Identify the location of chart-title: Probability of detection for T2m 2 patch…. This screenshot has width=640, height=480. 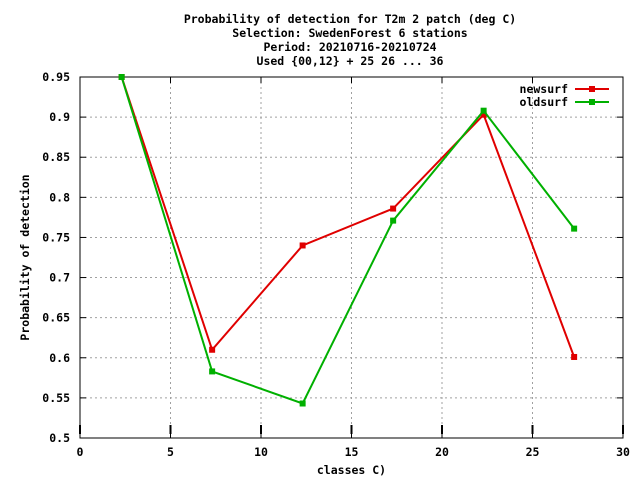
(350, 40).